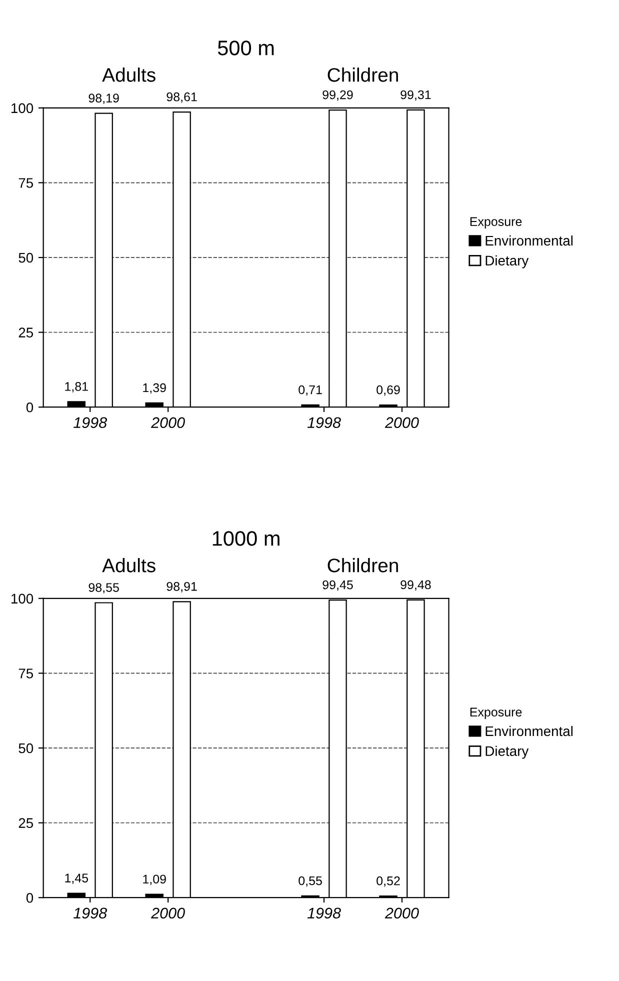 Image resolution: width=619 pixels, height=981 pixels. Describe the element at coordinates (103, 588) in the screenshot. I see `data-label: 98,55` at that location.